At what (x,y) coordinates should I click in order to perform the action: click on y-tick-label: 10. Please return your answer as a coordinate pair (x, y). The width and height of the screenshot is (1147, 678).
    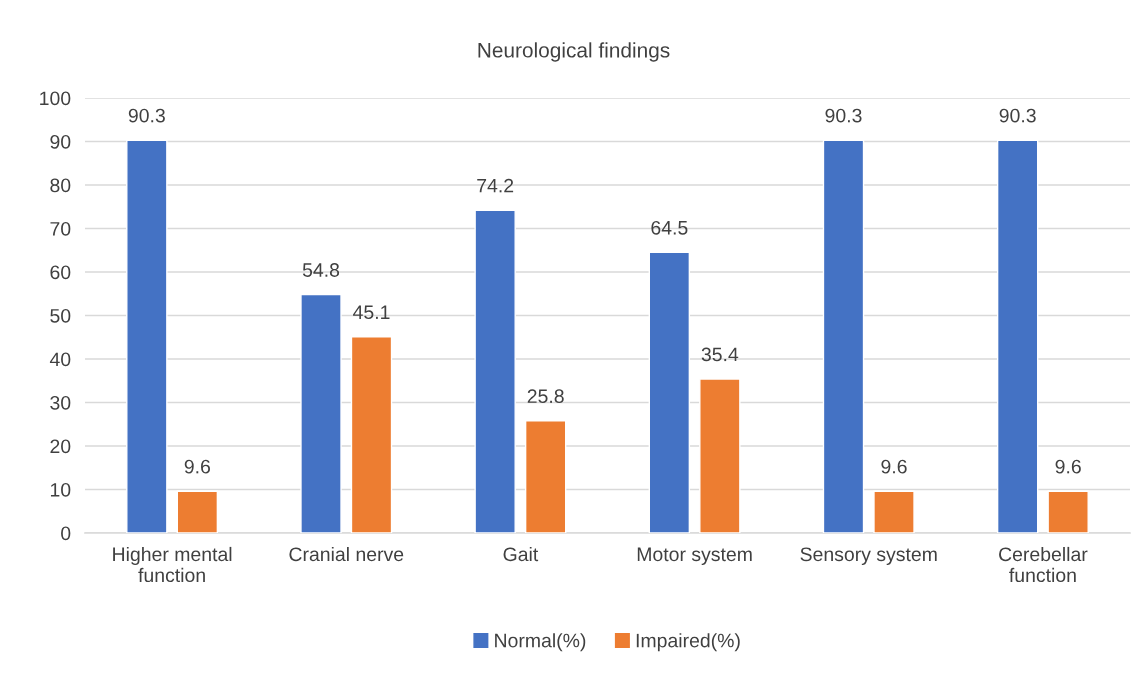
    Looking at the image, I should click on (60, 489).